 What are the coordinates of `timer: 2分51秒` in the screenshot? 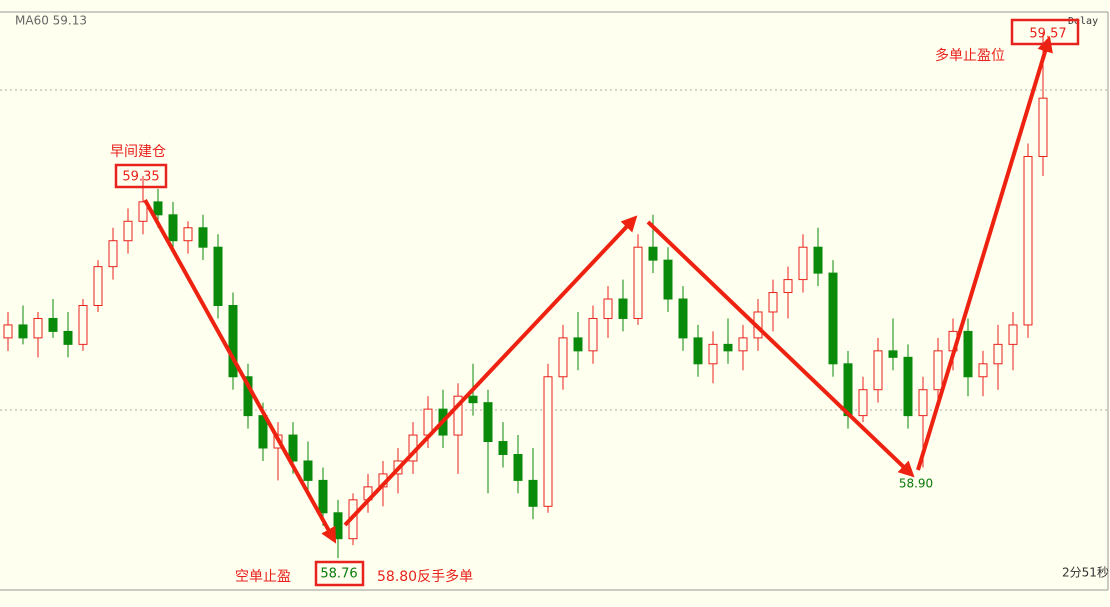 It's located at (1085, 573).